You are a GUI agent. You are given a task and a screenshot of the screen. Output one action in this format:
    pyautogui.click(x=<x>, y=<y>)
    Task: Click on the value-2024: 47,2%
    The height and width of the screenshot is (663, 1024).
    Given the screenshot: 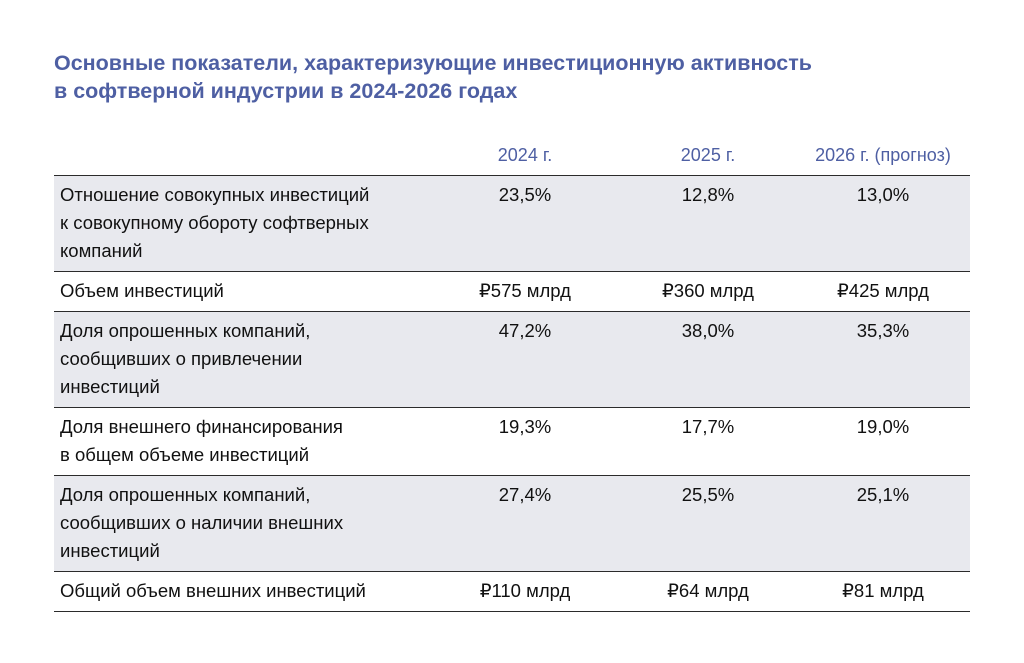 What is the action you would take?
    pyautogui.click(x=525, y=330)
    